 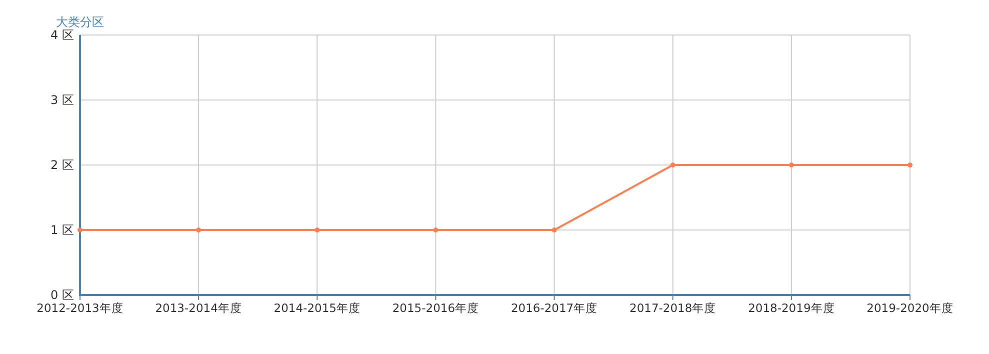 I want to click on y-tick-label: 4 区, so click(x=62, y=35).